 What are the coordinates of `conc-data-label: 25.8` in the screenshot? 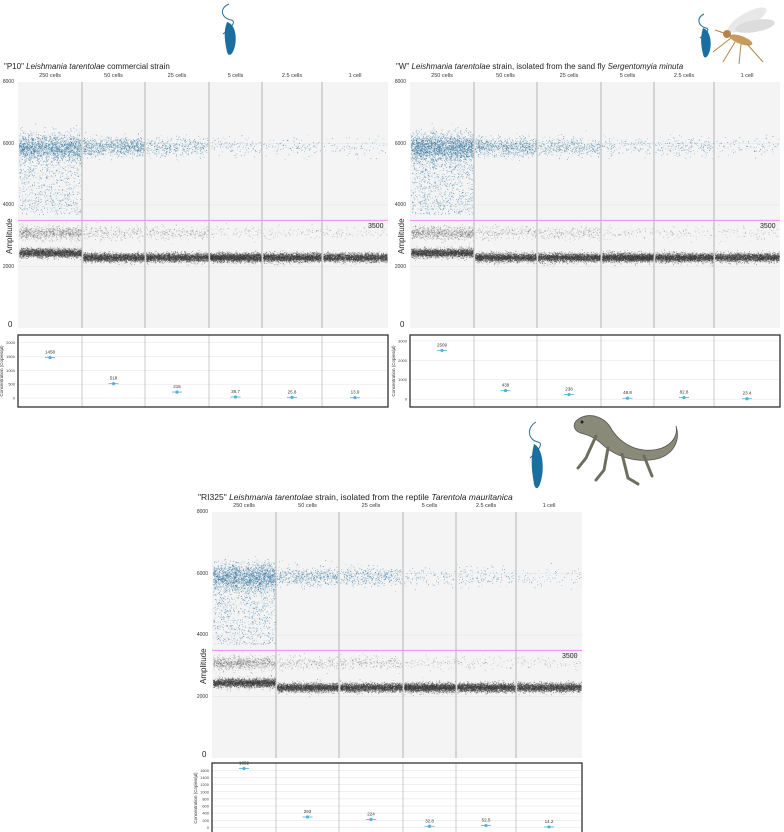 It's located at (292, 391).